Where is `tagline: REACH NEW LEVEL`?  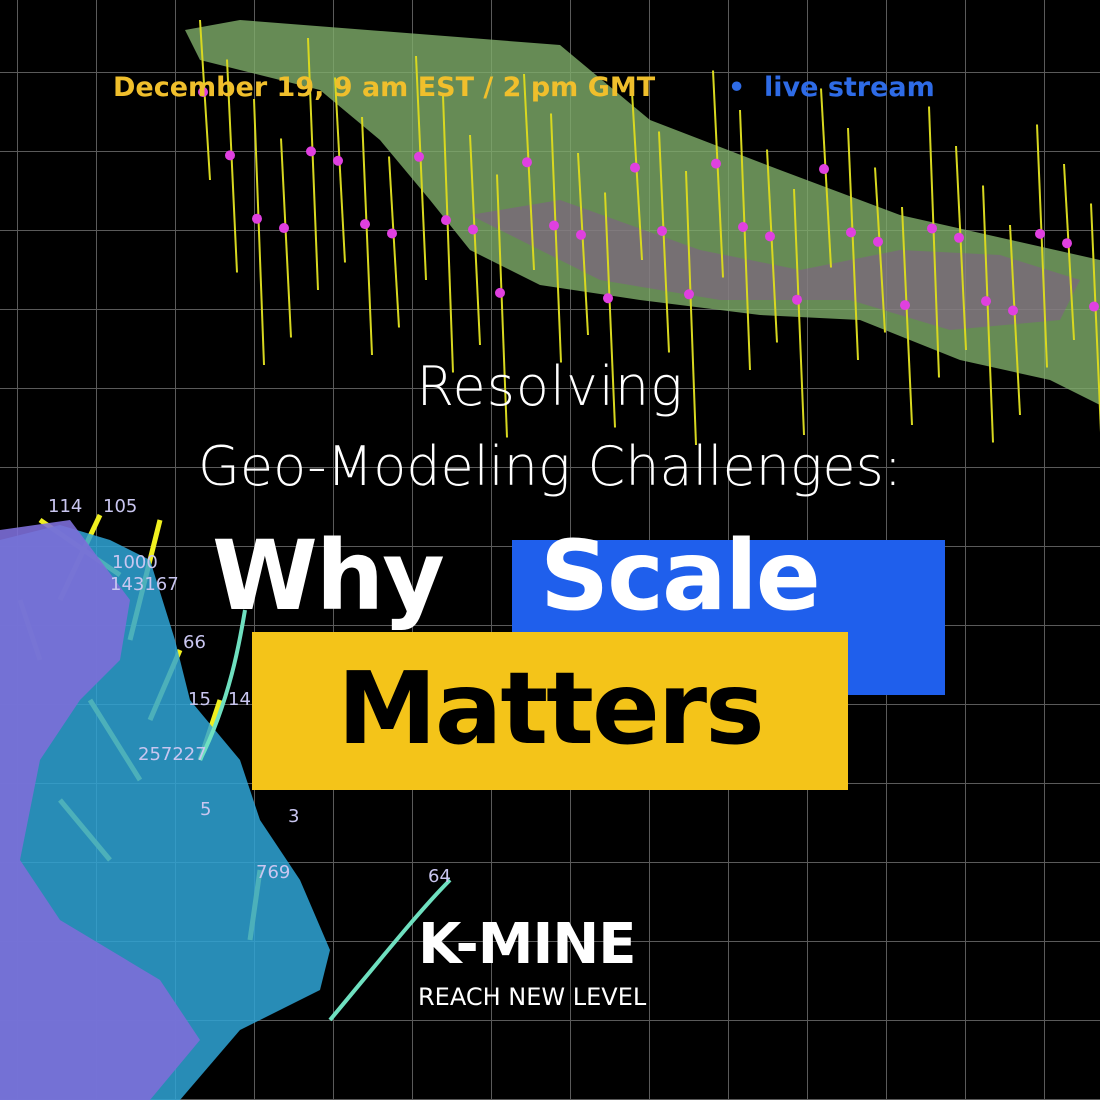 tagline: REACH NEW LEVEL is located at coordinates (532, 997).